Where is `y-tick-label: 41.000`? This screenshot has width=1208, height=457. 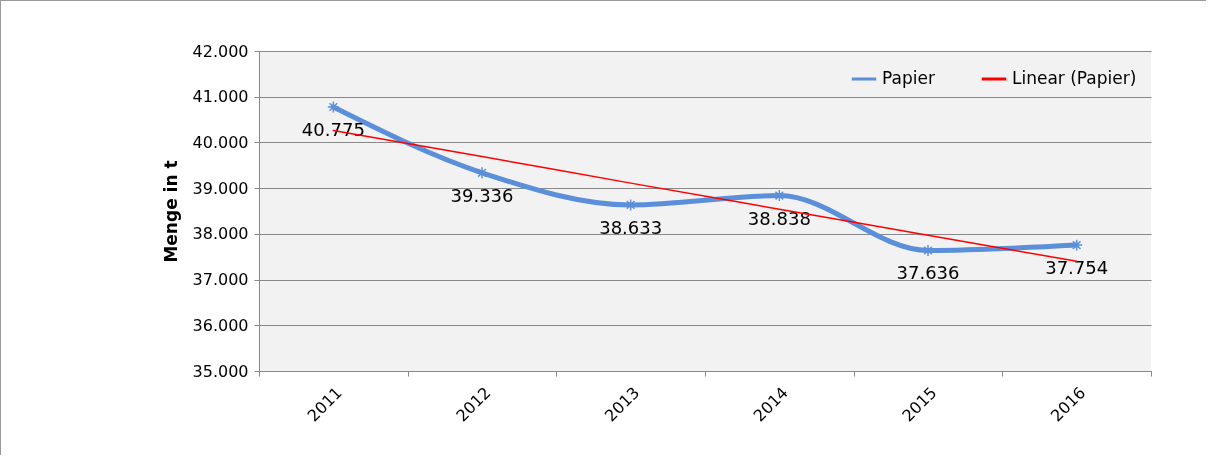 y-tick-label: 41.000 is located at coordinates (220, 97).